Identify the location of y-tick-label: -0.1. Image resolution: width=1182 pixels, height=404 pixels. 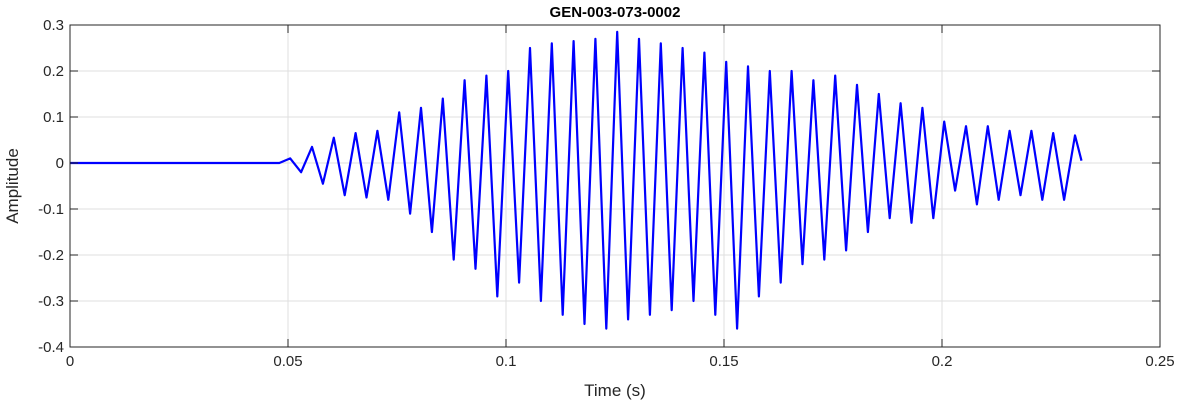
(51, 209).